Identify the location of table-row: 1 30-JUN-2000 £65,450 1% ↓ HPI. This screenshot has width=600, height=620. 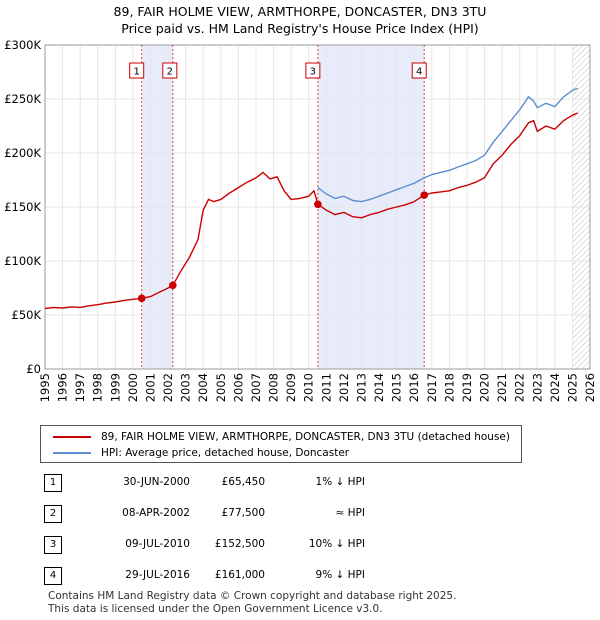
(220, 483).